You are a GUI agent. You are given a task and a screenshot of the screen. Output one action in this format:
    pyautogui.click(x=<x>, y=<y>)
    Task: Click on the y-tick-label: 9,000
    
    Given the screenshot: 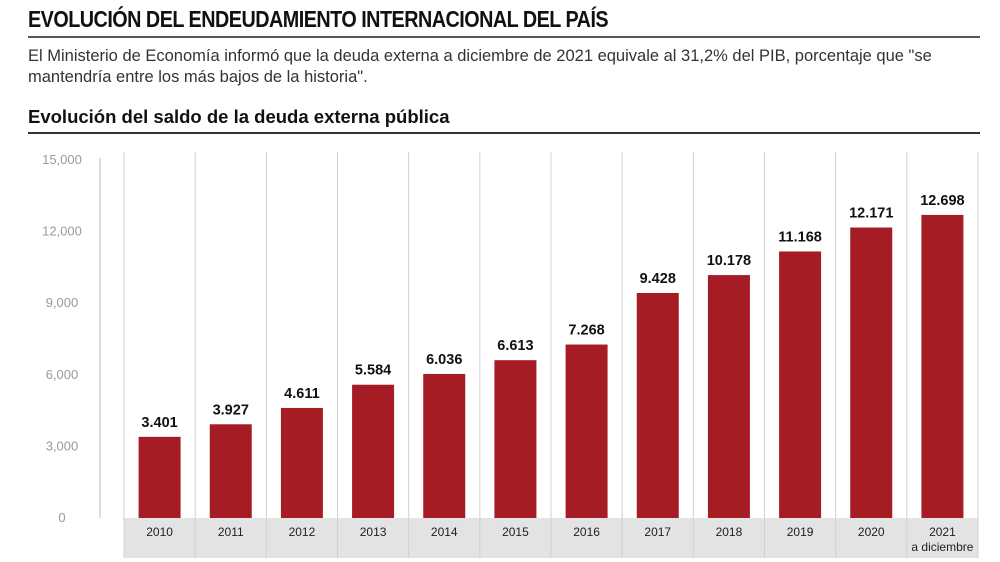 What is the action you would take?
    pyautogui.click(x=62, y=302)
    